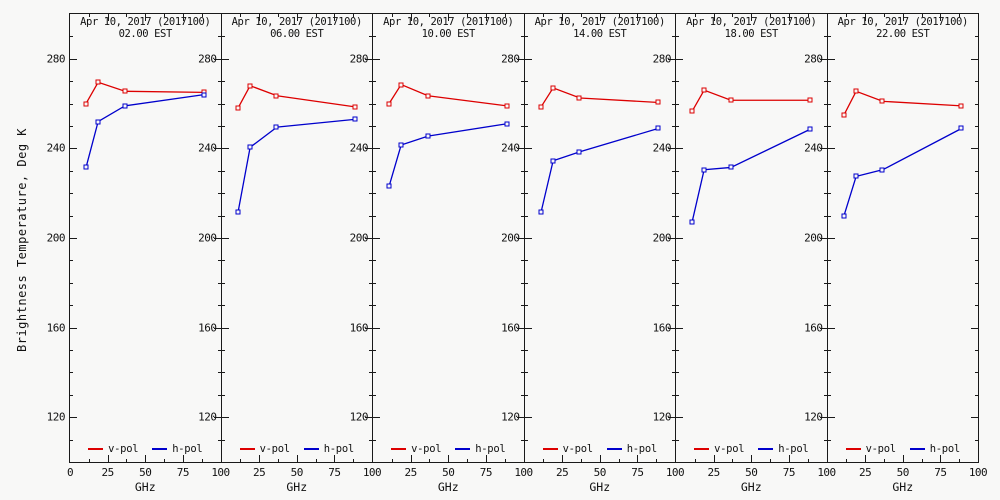  Describe the element at coordinates (220, 472) in the screenshot. I see `x-tick-label: 100` at that location.